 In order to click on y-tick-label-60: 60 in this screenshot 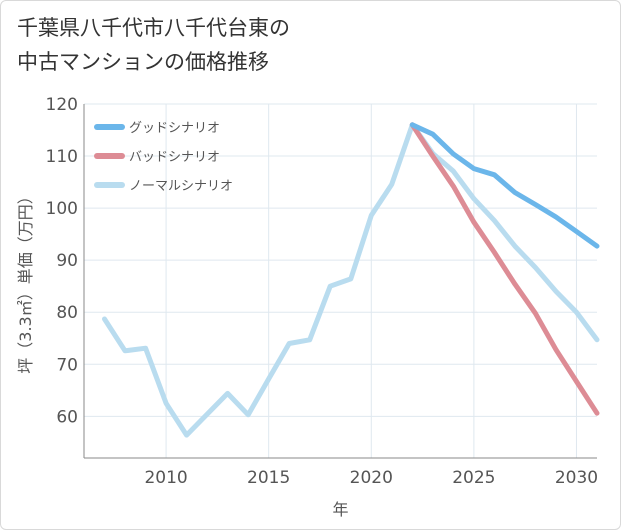, I will do `click(67, 417)`.